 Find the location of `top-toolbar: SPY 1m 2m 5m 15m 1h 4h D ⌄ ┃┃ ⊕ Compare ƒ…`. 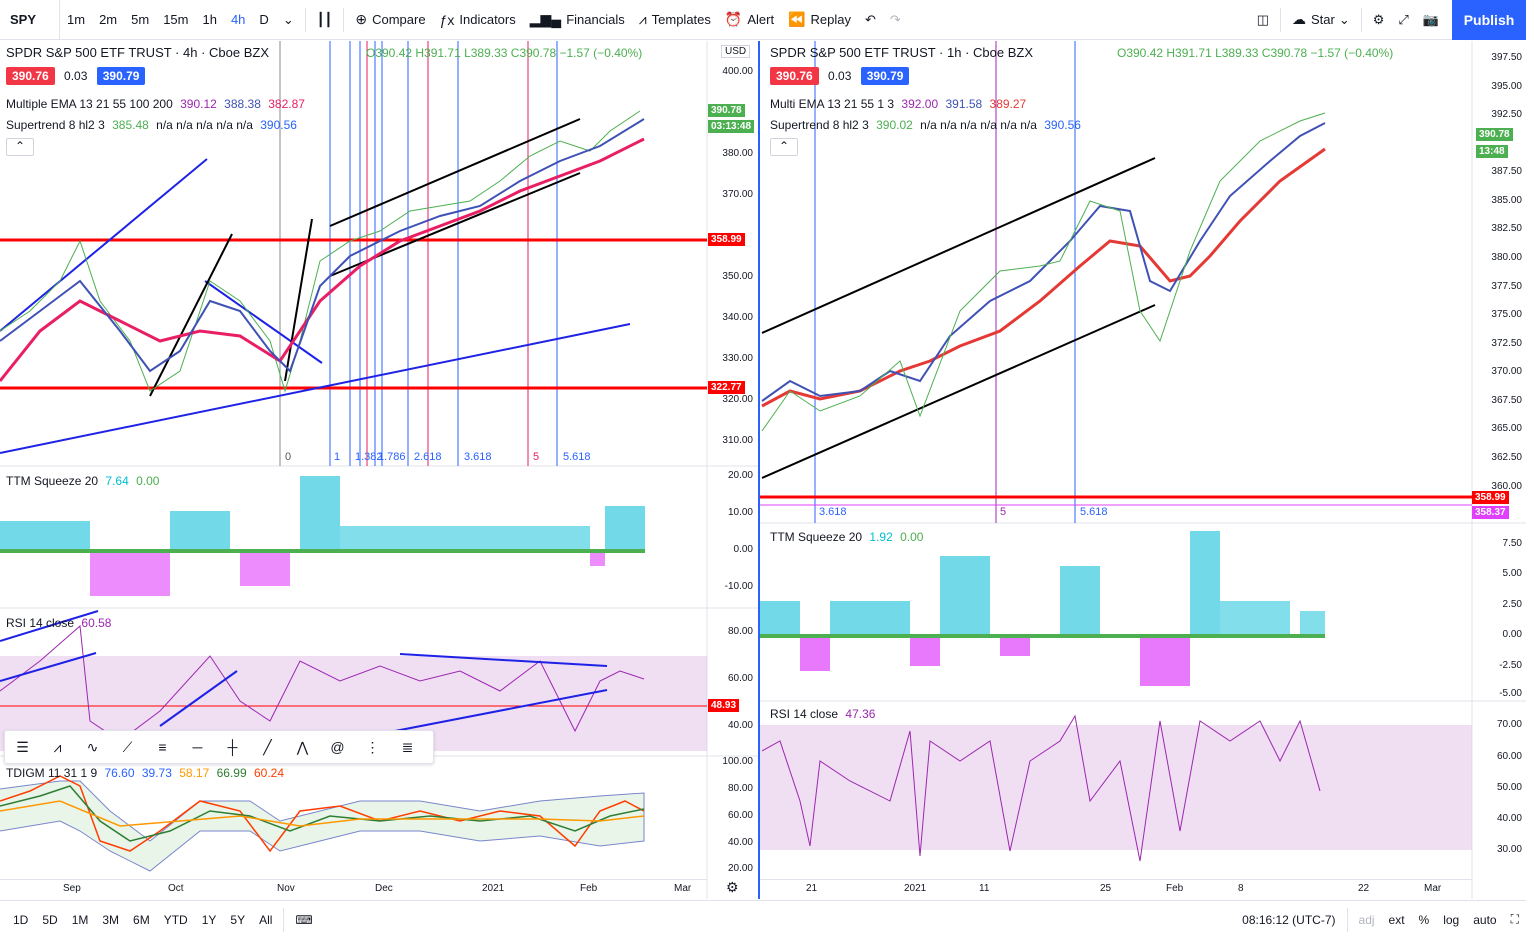

top-toolbar: SPY 1m 2m 5m 15m 1h 4h D ⌄ ┃┃ ⊕ Compare ƒ… is located at coordinates (763, 20).